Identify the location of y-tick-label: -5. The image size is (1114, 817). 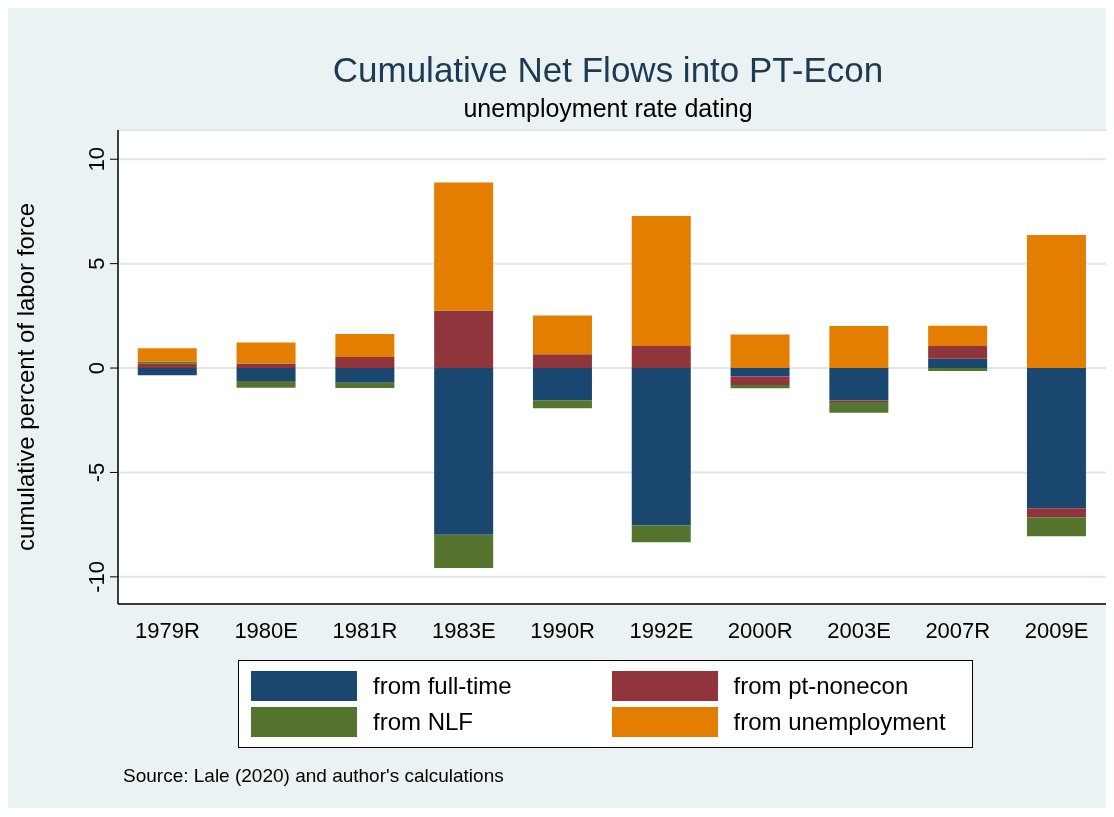
(96, 472).